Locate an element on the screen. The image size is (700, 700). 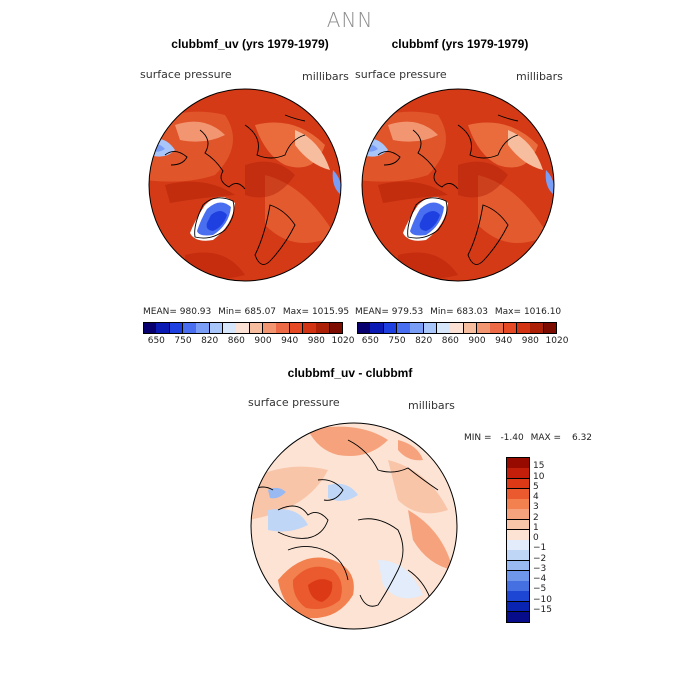
polar-map-diff is located at coordinates (354, 526).